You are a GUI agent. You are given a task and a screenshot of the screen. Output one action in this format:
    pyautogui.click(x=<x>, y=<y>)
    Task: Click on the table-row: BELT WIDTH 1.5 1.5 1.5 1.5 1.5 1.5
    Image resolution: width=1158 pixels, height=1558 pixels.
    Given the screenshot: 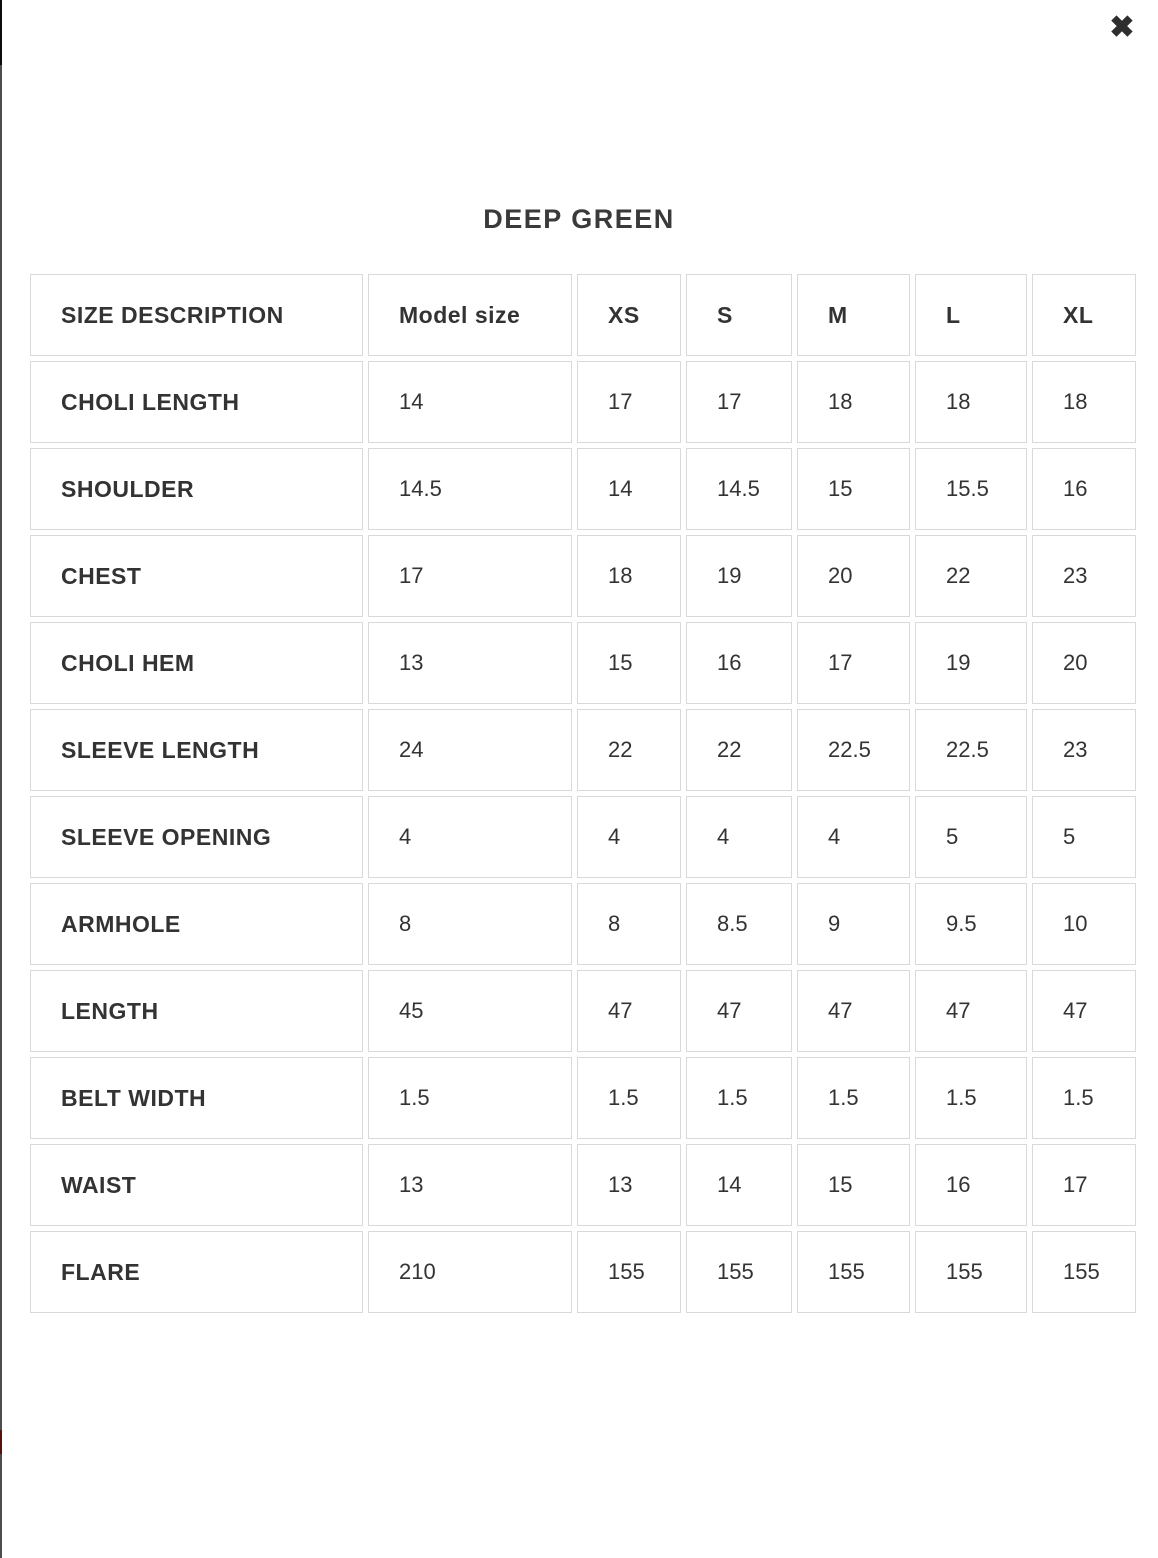 What is the action you would take?
    pyautogui.click(x=583, y=1098)
    